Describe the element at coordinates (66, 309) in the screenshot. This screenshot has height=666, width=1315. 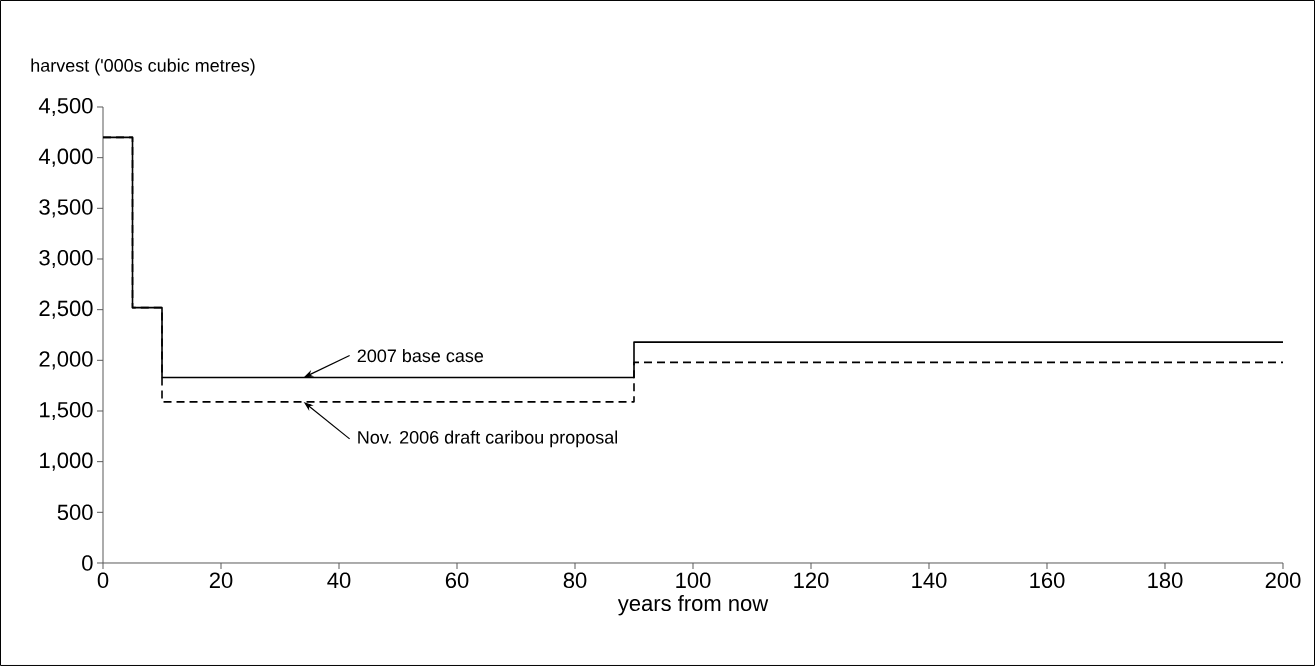
I see `y-tick-label: 2,500` at that location.